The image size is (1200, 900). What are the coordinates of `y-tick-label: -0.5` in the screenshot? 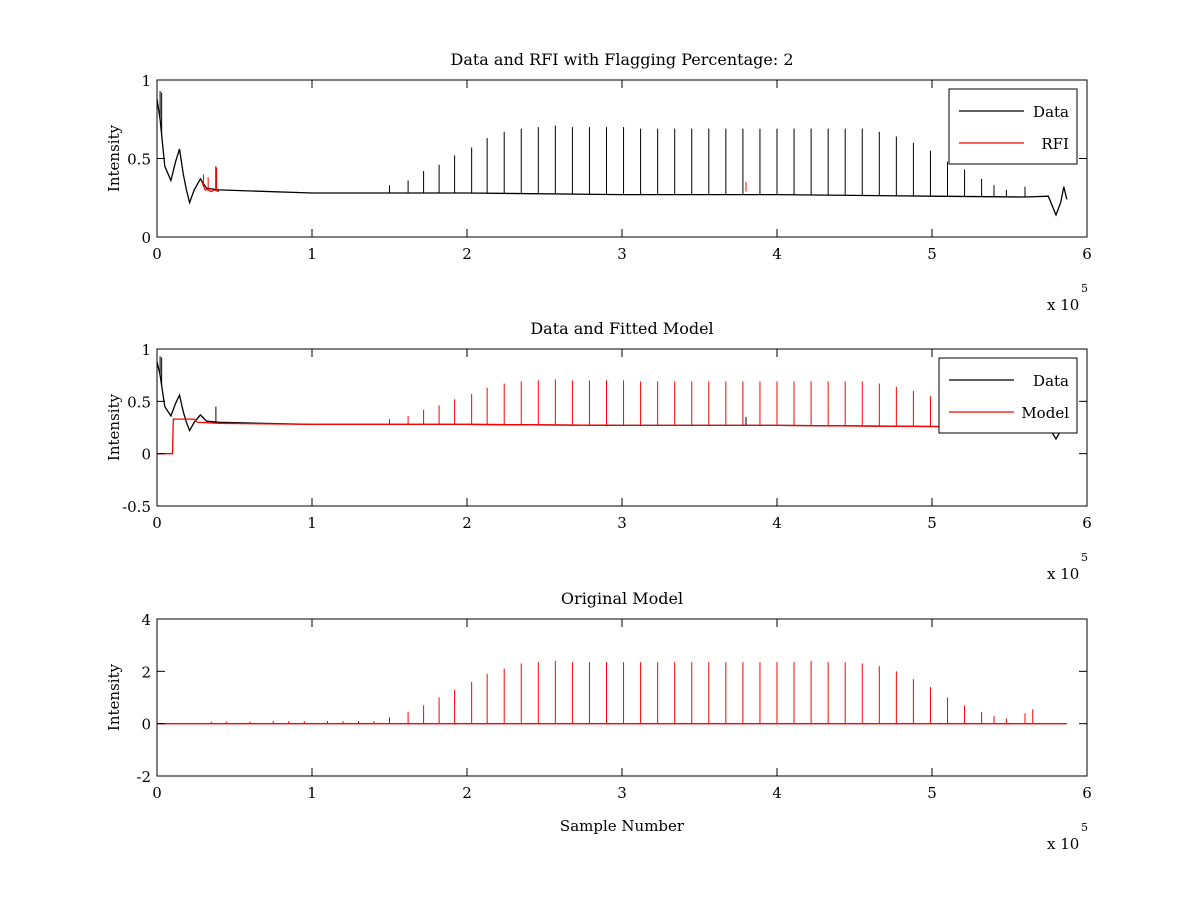 It's located at (136, 507).